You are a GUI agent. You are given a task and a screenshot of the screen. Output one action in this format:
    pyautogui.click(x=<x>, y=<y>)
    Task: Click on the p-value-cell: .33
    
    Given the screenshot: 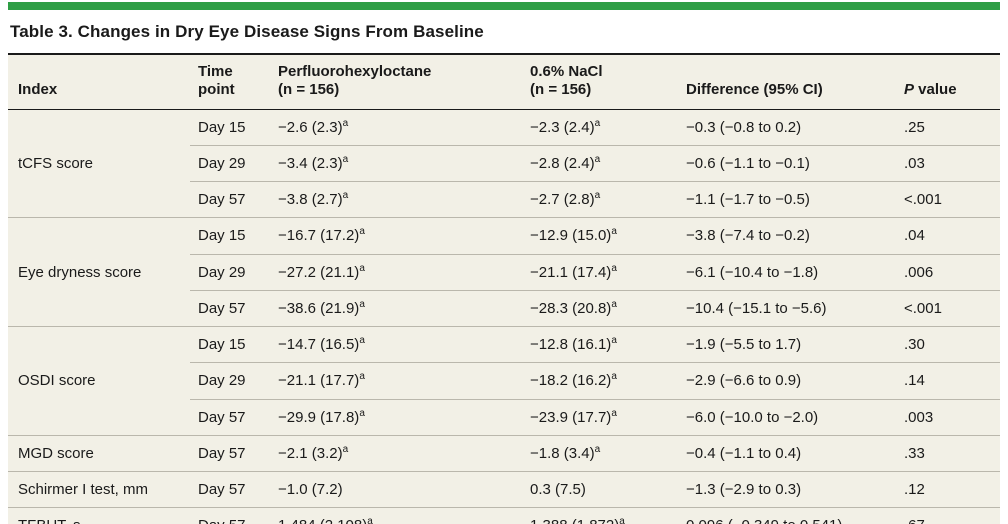 What is the action you would take?
    pyautogui.click(x=952, y=453)
    